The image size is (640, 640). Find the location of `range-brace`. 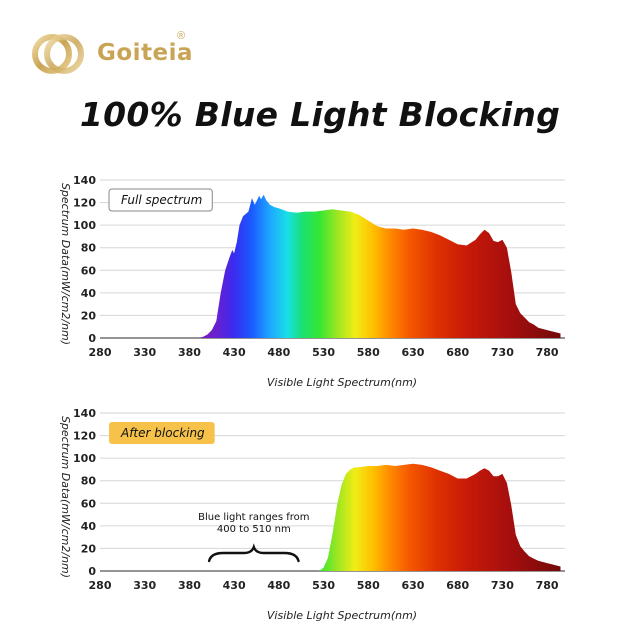

range-brace is located at coordinates (253, 553).